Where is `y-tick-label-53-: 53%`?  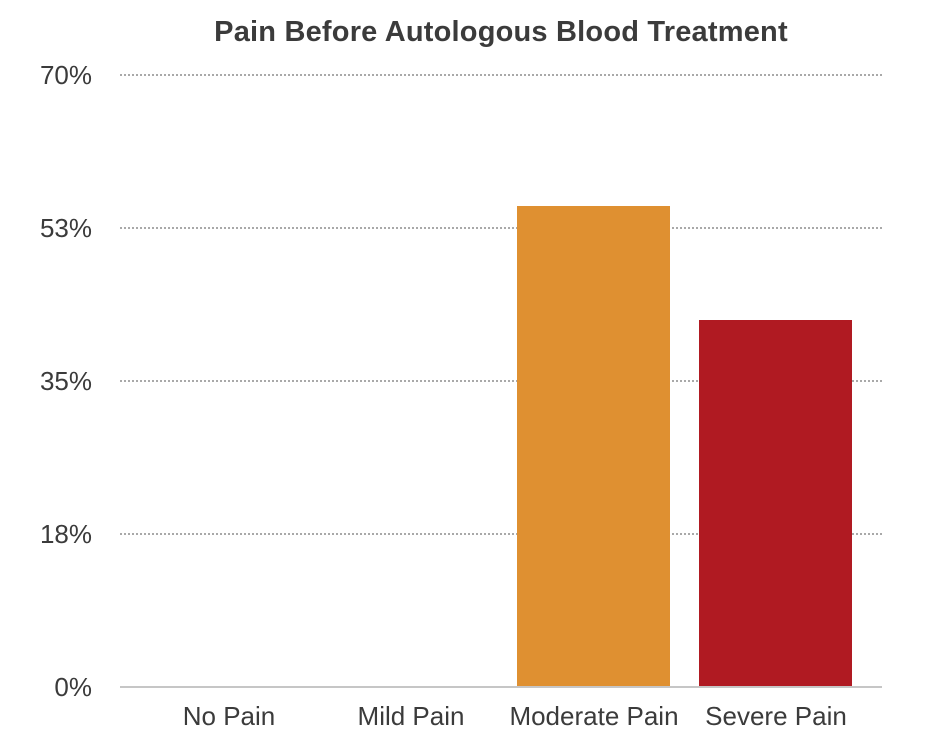
y-tick-label-53-: 53% is located at coordinates (65, 228).